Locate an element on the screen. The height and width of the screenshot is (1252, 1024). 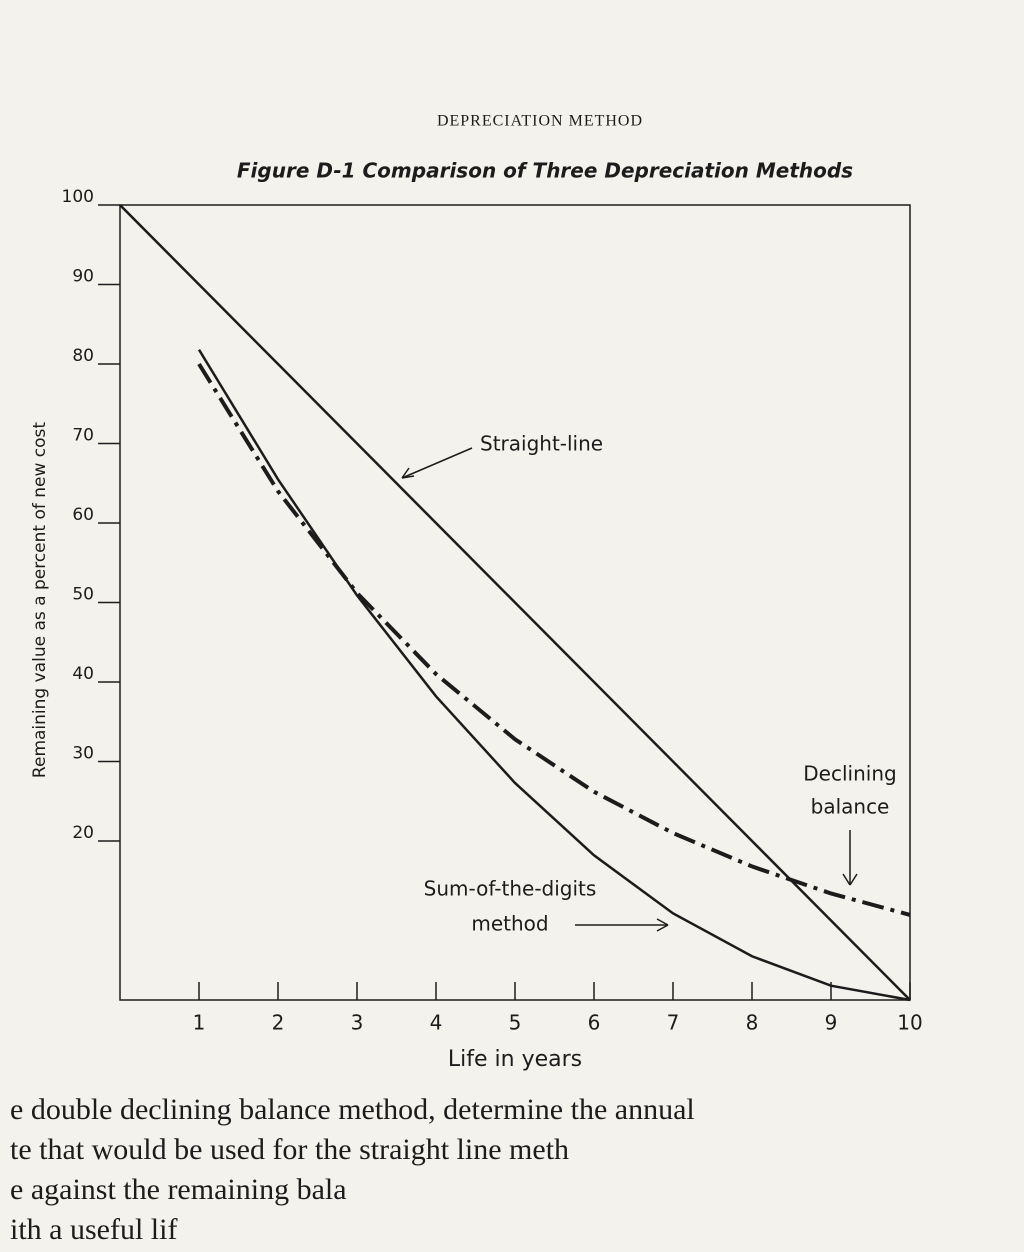
x-axis-label: Life in years is located at coordinates (515, 1059).